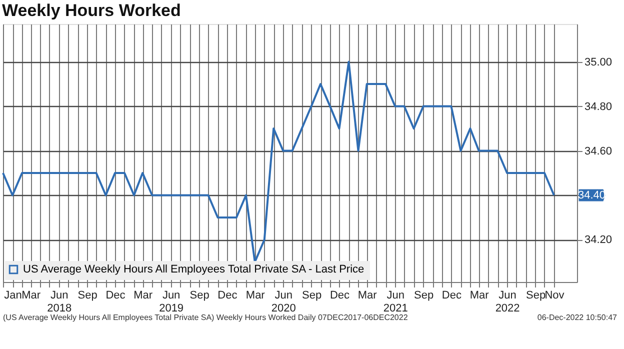 The height and width of the screenshot is (349, 624). I want to click on y-tick-label: 34.20, so click(598, 240).